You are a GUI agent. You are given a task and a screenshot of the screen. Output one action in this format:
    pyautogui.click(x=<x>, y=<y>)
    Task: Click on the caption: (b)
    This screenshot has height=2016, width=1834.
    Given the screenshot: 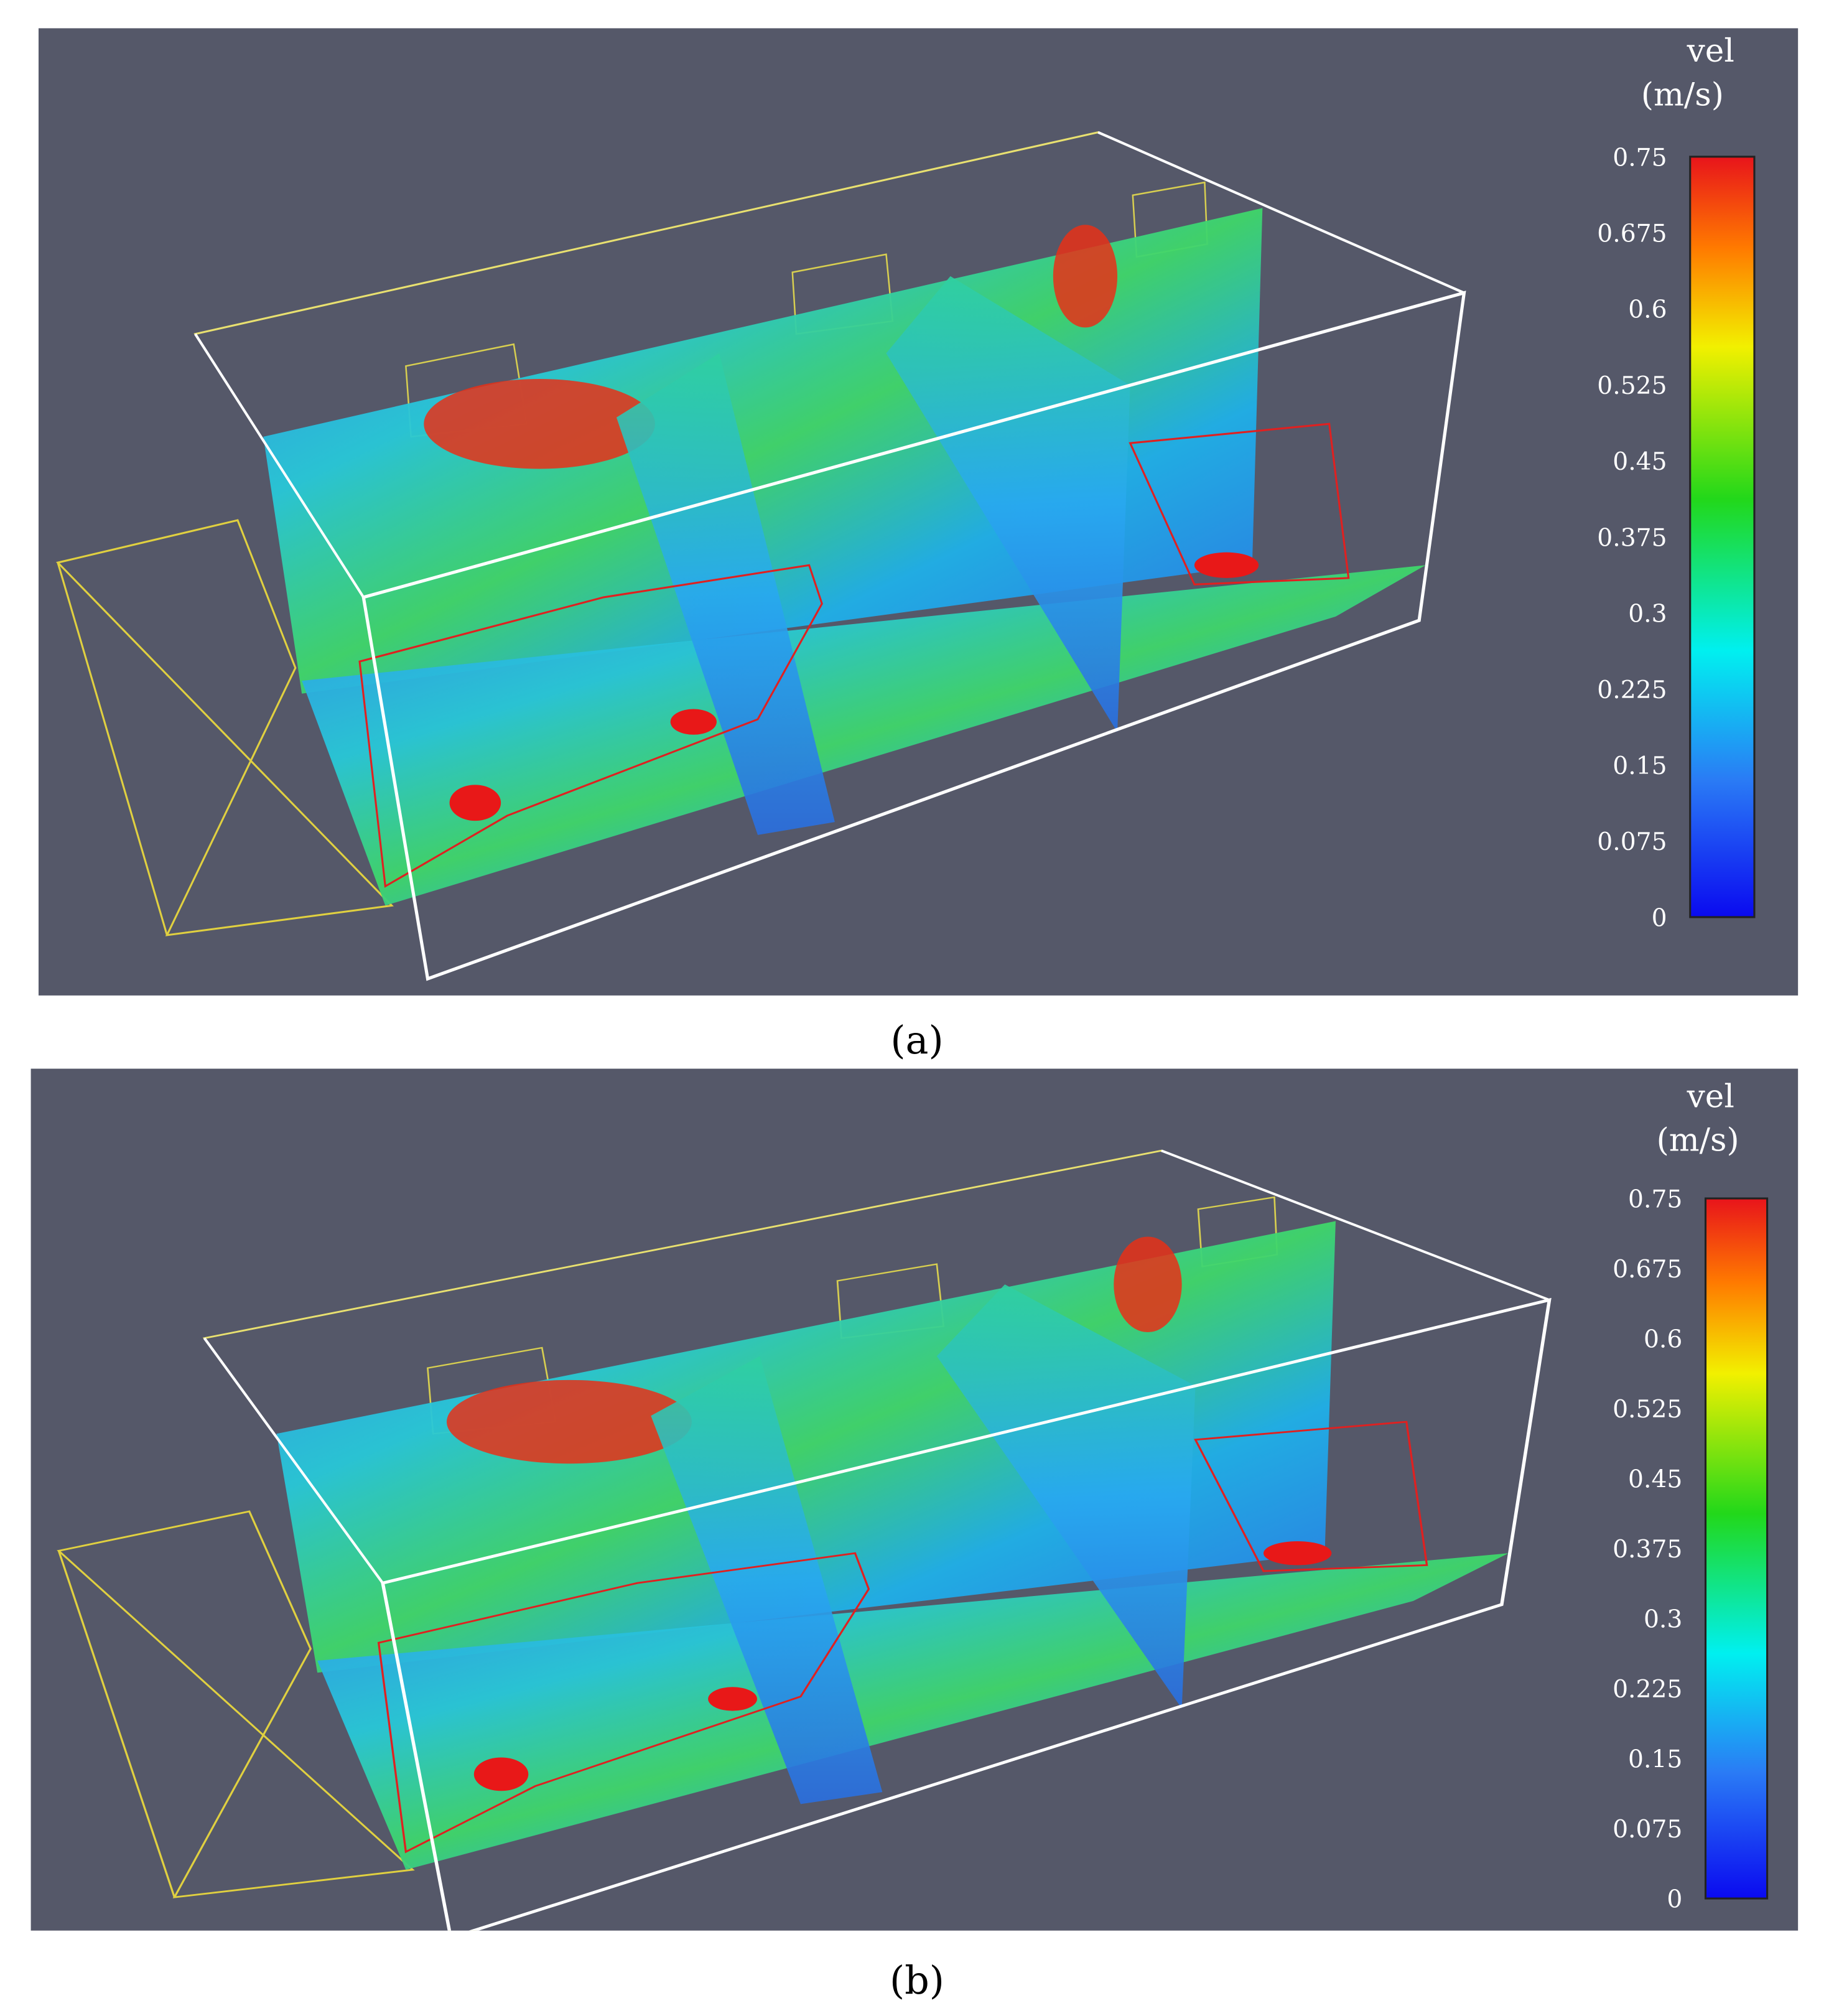 What is the action you would take?
    pyautogui.click(x=917, y=1981)
    